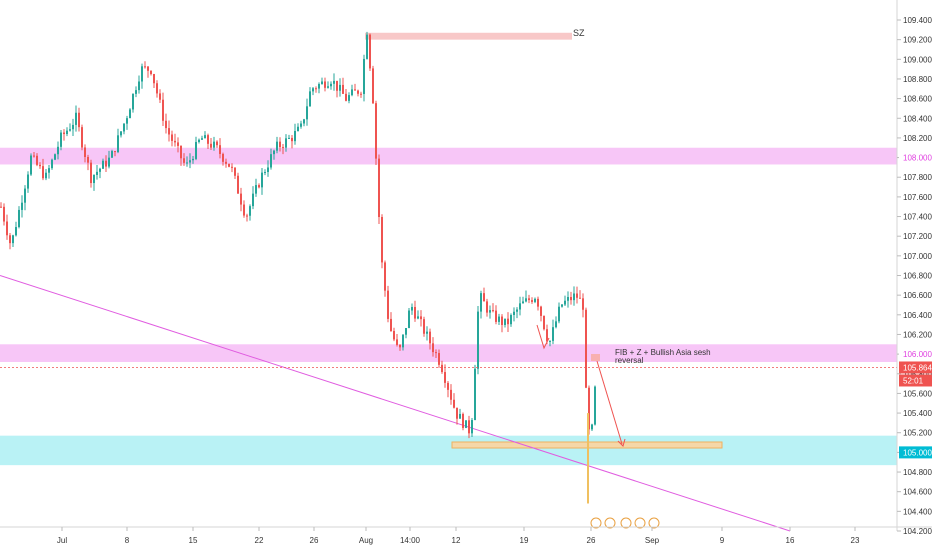 The height and width of the screenshot is (555, 932). I want to click on y-tick-label: 109.400, so click(917, 20).